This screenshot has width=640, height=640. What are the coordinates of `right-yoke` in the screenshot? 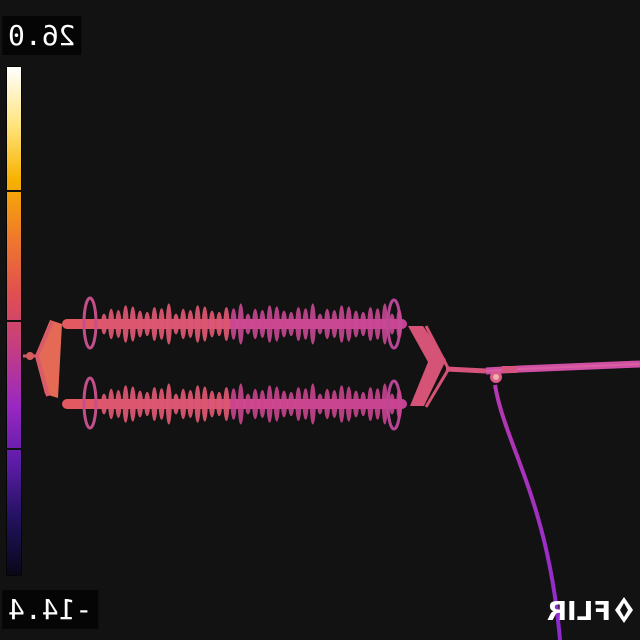 It's located at (447, 366).